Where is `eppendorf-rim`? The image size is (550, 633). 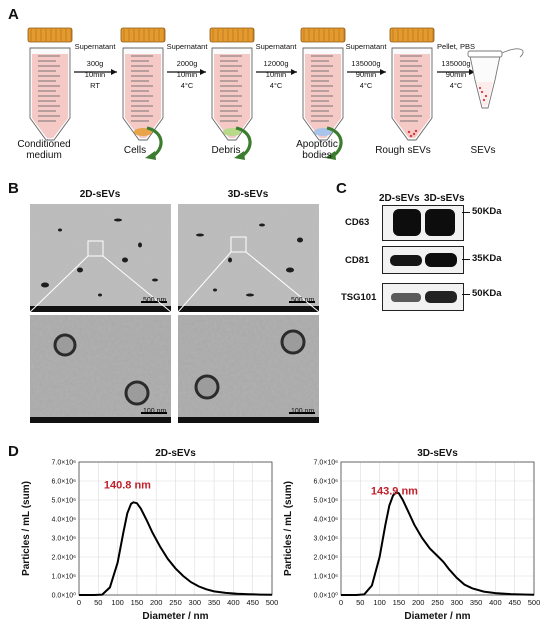
eppendorf-rim is located at coordinates (485, 54).